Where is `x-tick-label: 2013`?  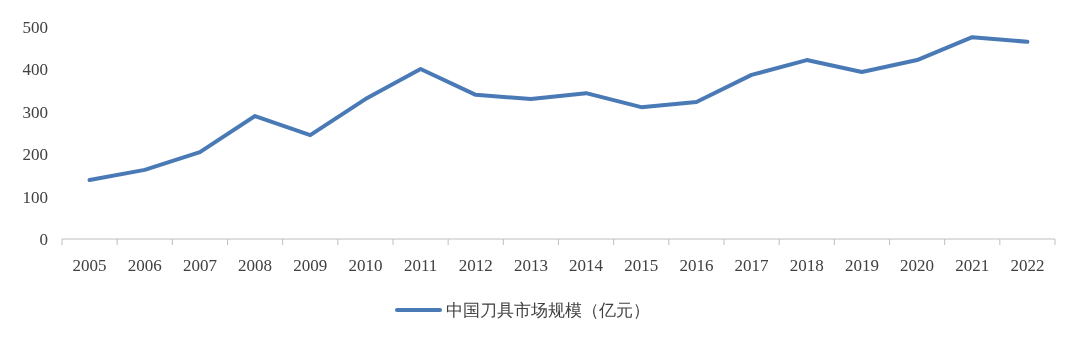 x-tick-label: 2013 is located at coordinates (530, 265).